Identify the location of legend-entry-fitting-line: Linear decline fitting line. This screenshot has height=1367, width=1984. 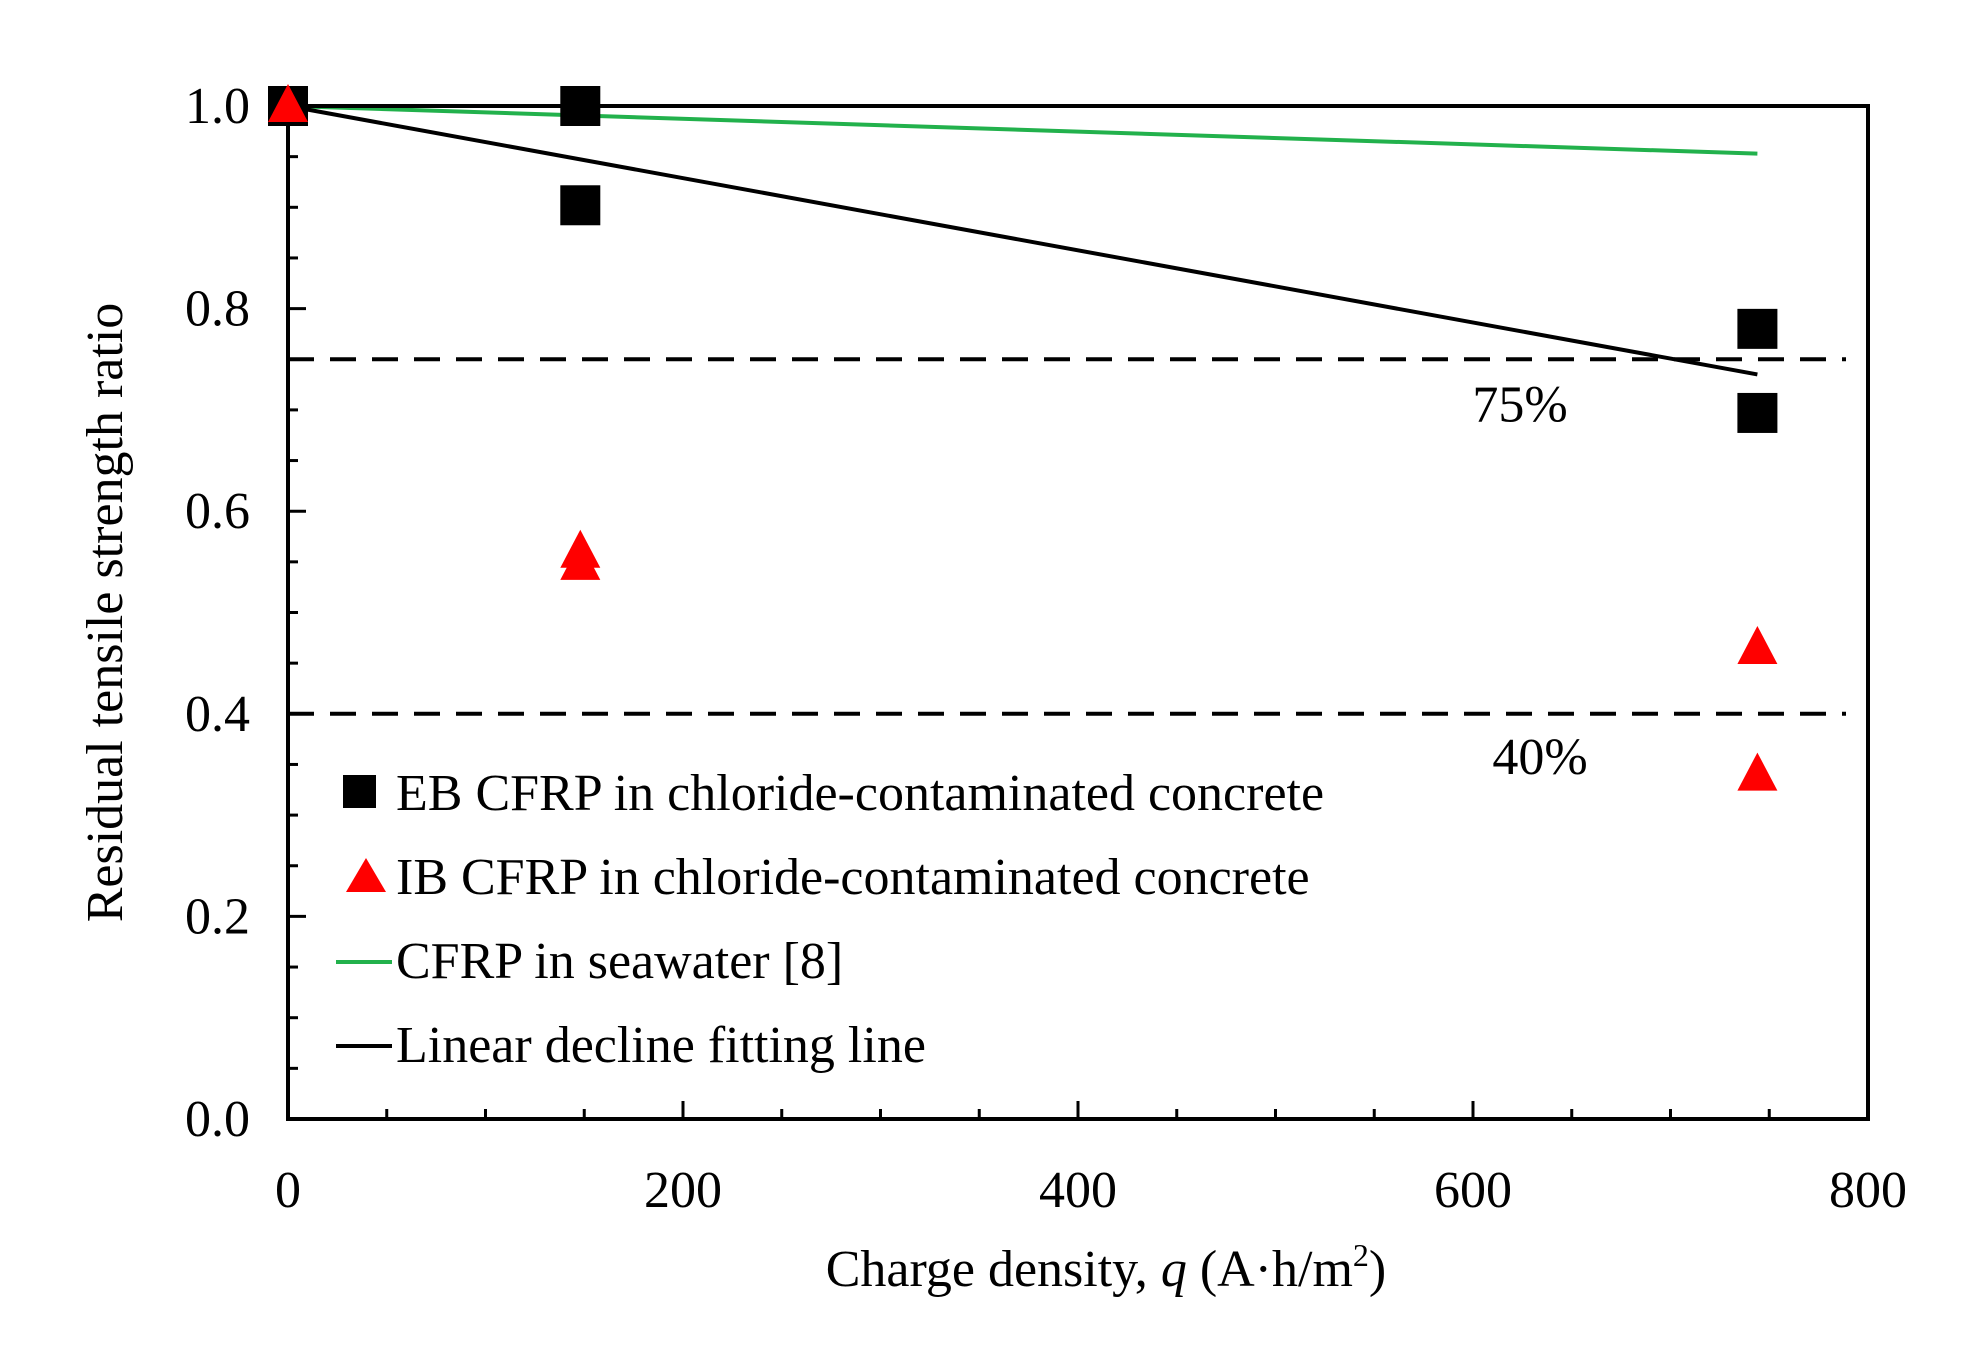
(631, 1045).